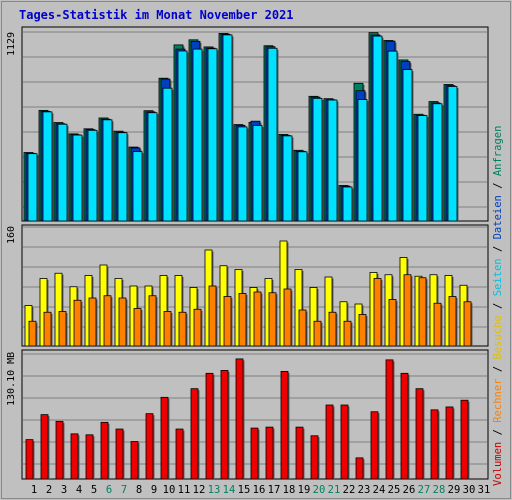  I want to click on x-tick-label: 28, so click(439, 490).